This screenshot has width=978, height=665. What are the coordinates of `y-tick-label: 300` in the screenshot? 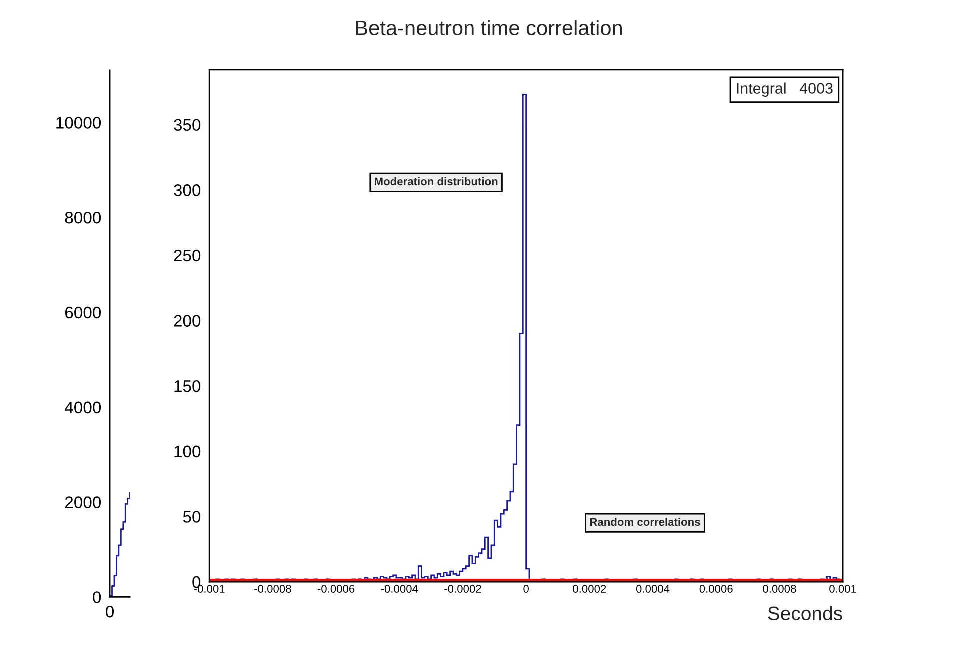 It's located at (187, 190).